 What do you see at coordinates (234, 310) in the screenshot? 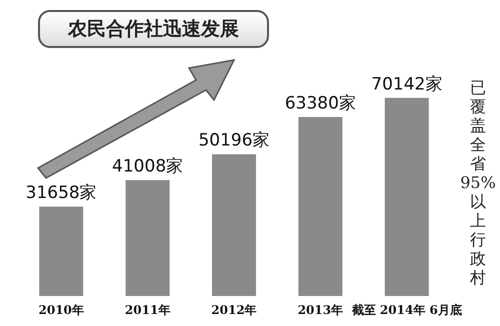
I see `x-tick-label: 2012年` at bounding box center [234, 310].